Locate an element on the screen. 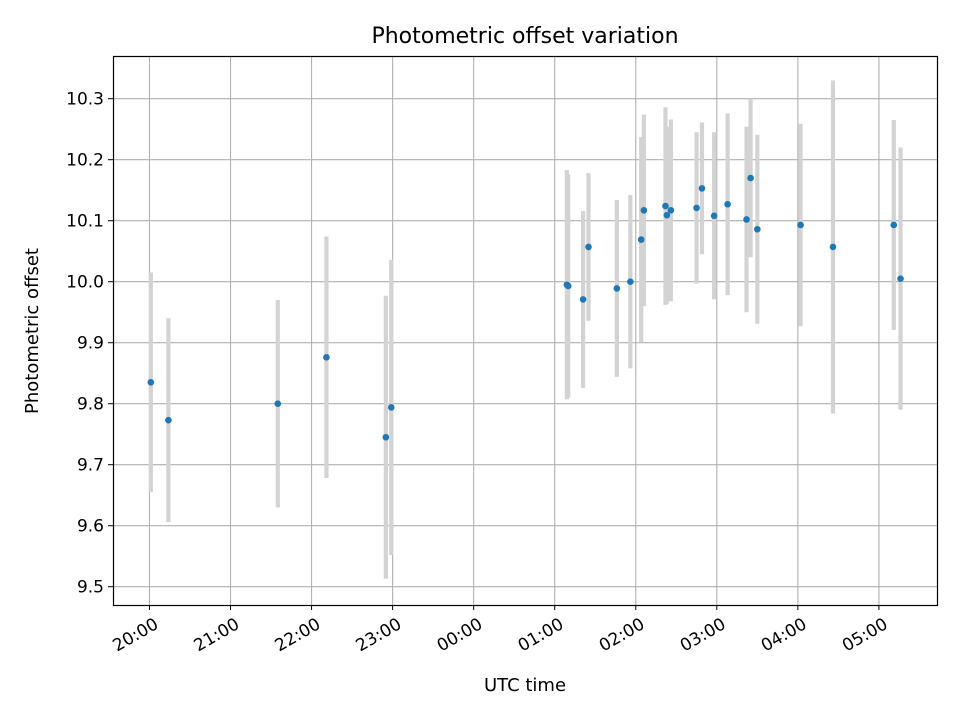 The height and width of the screenshot is (720, 960). y-tick-label: 9.8 is located at coordinates (90, 405).